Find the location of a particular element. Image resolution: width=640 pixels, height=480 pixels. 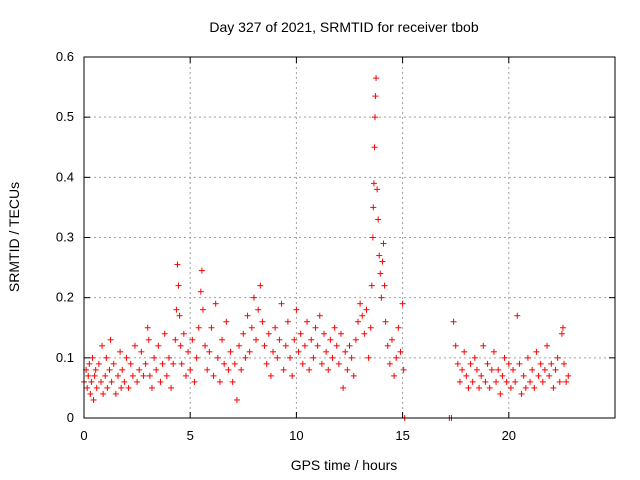

y-tick-label: 0.4 is located at coordinates (65, 176).